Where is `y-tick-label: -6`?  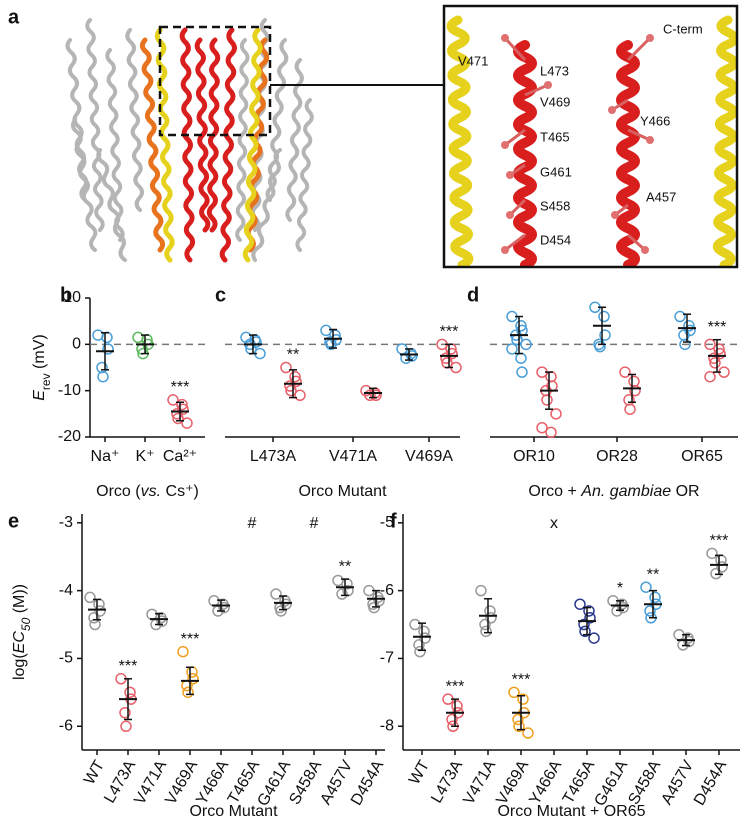
y-tick-label: -6 is located at coordinates (387, 590).